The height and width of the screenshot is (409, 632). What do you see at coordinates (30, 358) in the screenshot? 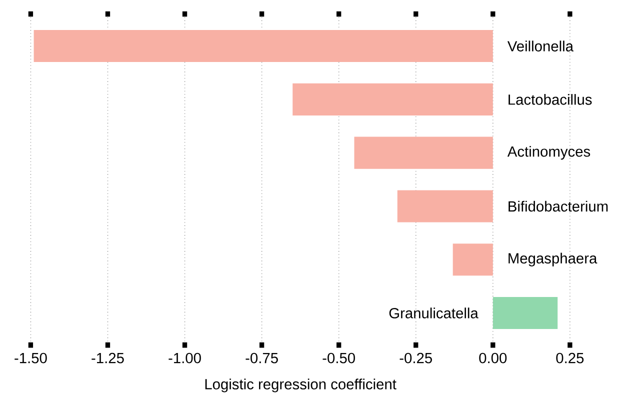
I see `x-tick-label: -1.50` at bounding box center [30, 358].